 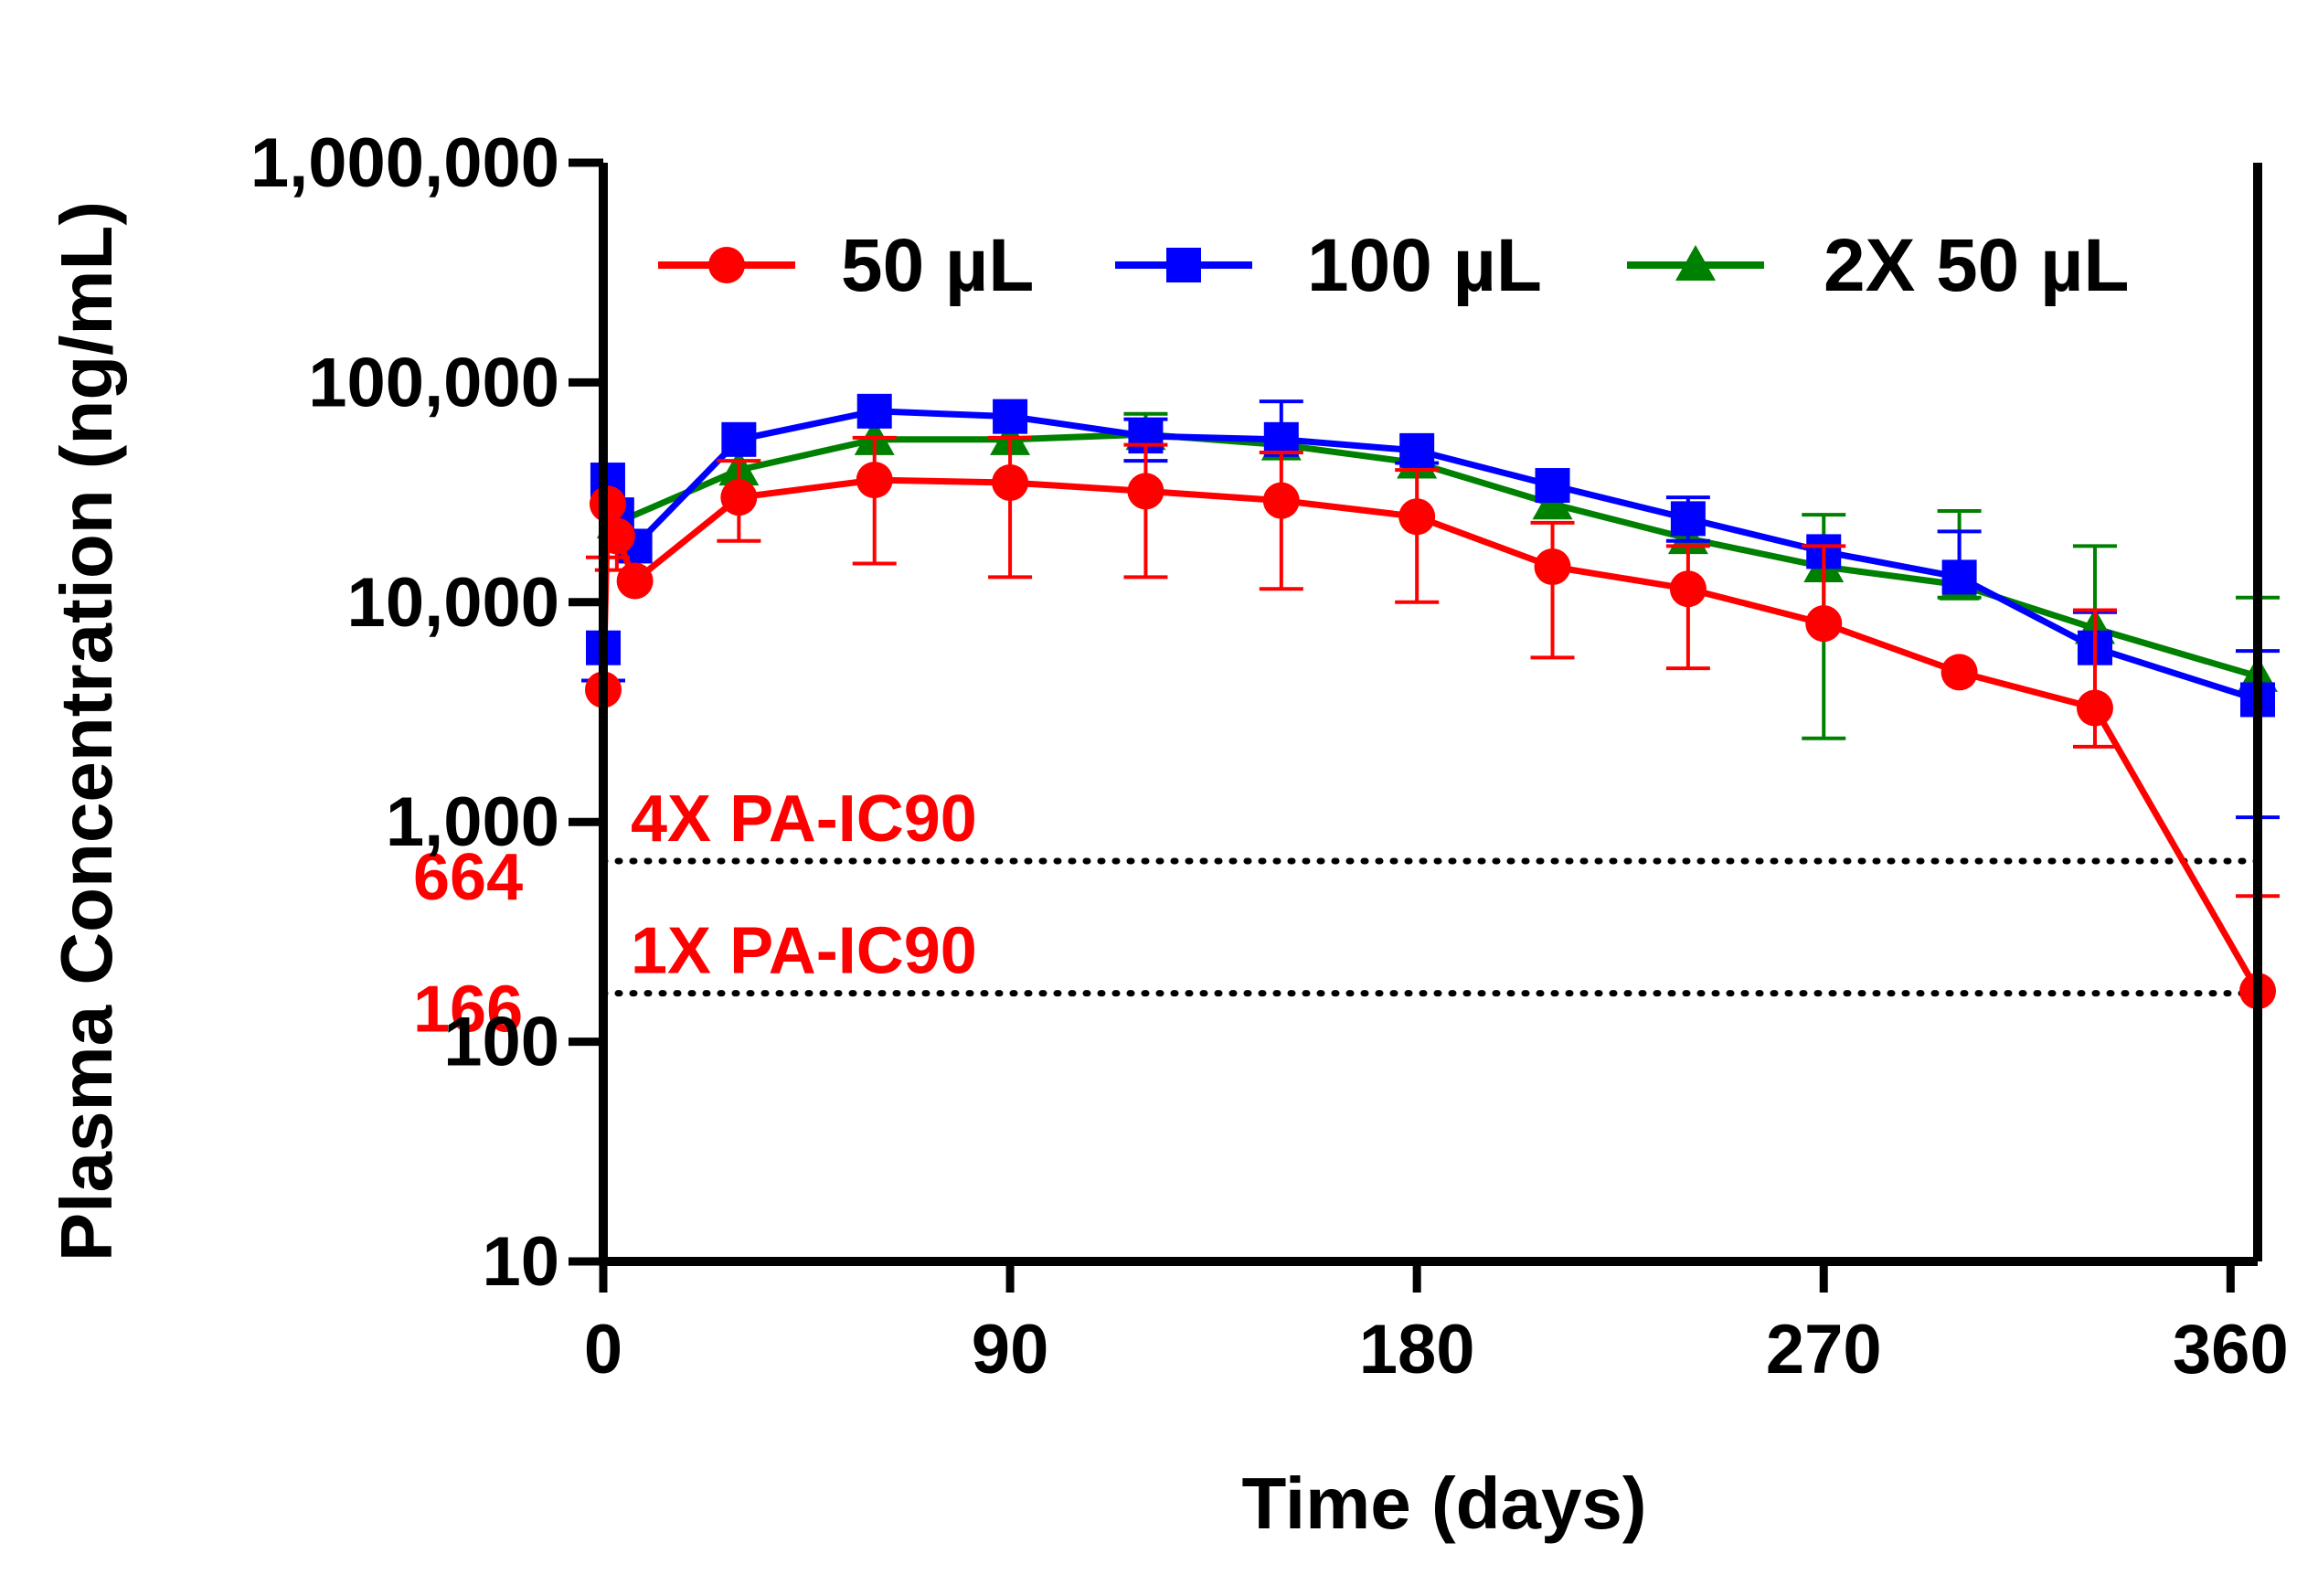 I want to click on legend-label: 50 µL, so click(x=937, y=265).